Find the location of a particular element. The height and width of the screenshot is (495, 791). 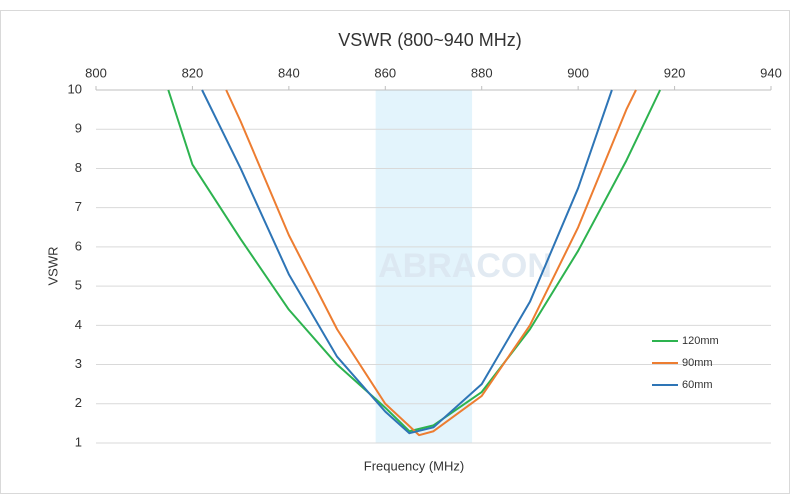

y-tick-label: 8 is located at coordinates (78, 167).